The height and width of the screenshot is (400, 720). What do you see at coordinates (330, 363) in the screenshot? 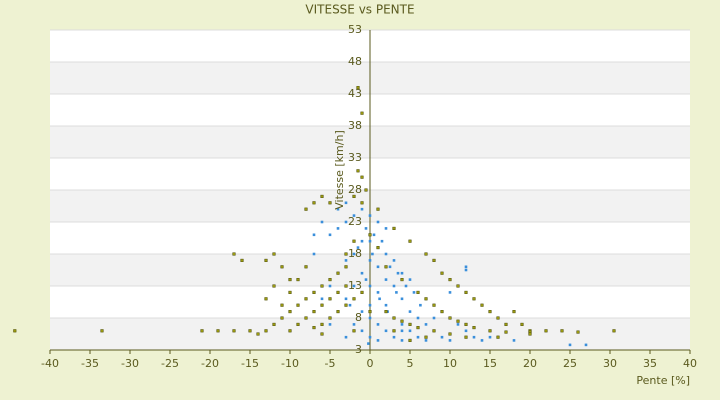
I see `x-tick-label: -5` at bounding box center [330, 363].